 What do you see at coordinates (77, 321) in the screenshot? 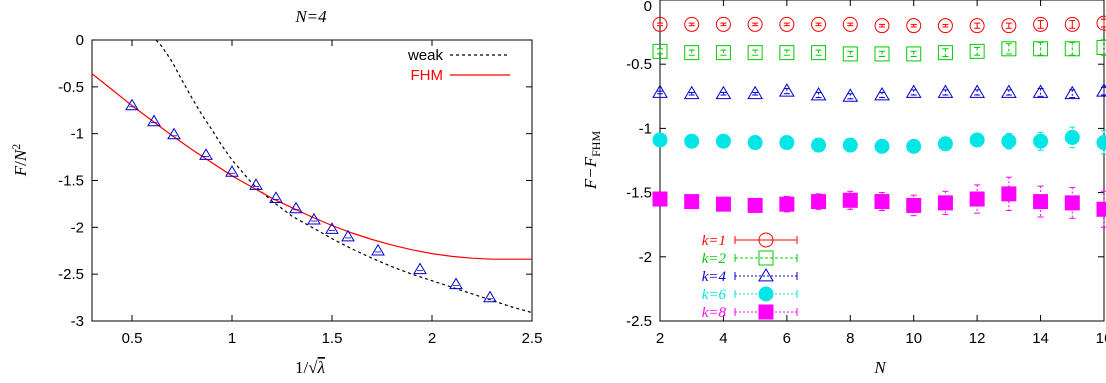
I see `y-tick-label: -3` at bounding box center [77, 321].